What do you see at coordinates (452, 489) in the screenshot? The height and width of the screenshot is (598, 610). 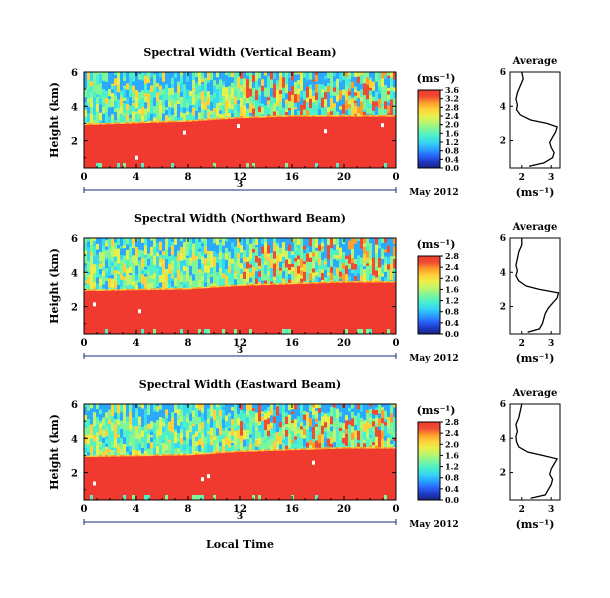 I see `colorbar-tick-label: 0.4` at bounding box center [452, 489].